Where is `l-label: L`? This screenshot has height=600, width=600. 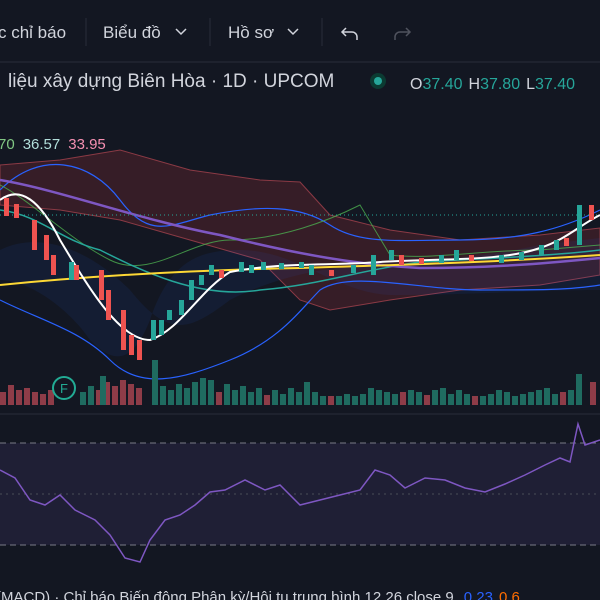
l-label: L is located at coordinates (530, 84).